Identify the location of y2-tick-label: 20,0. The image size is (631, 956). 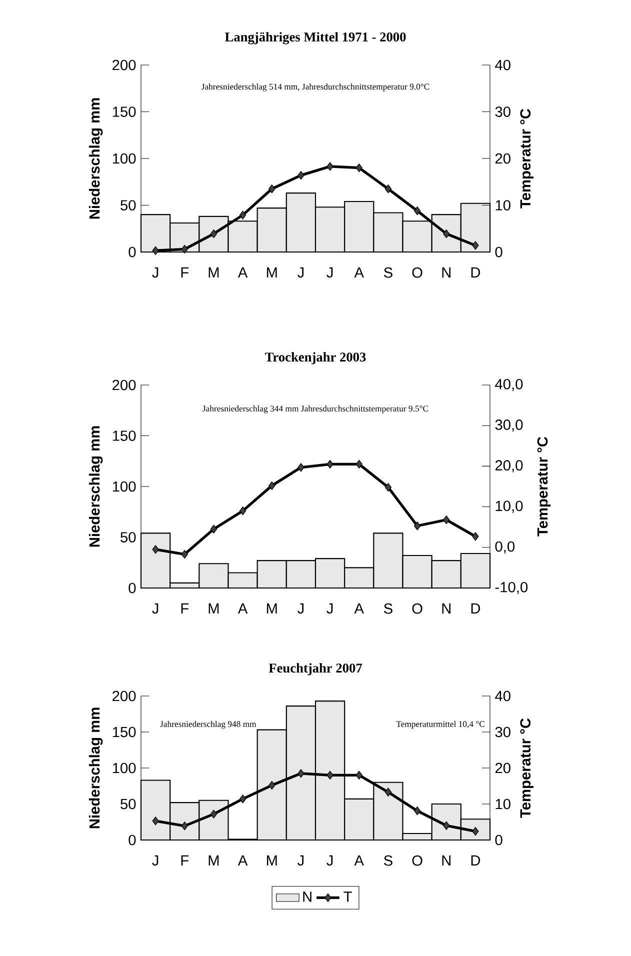
(509, 466).